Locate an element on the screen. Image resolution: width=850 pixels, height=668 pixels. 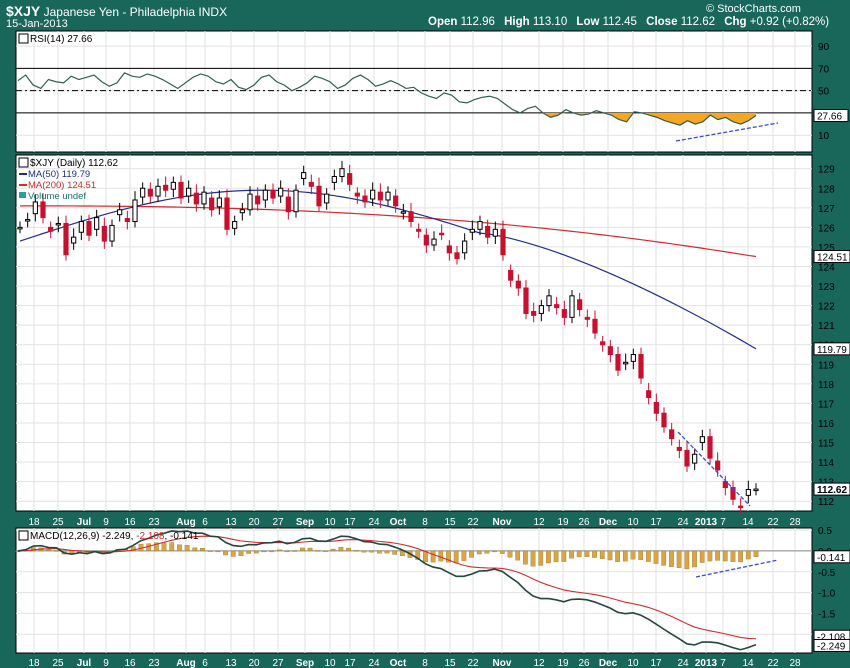
x-tick-label-bottom: 2013 is located at coordinates (706, 663).